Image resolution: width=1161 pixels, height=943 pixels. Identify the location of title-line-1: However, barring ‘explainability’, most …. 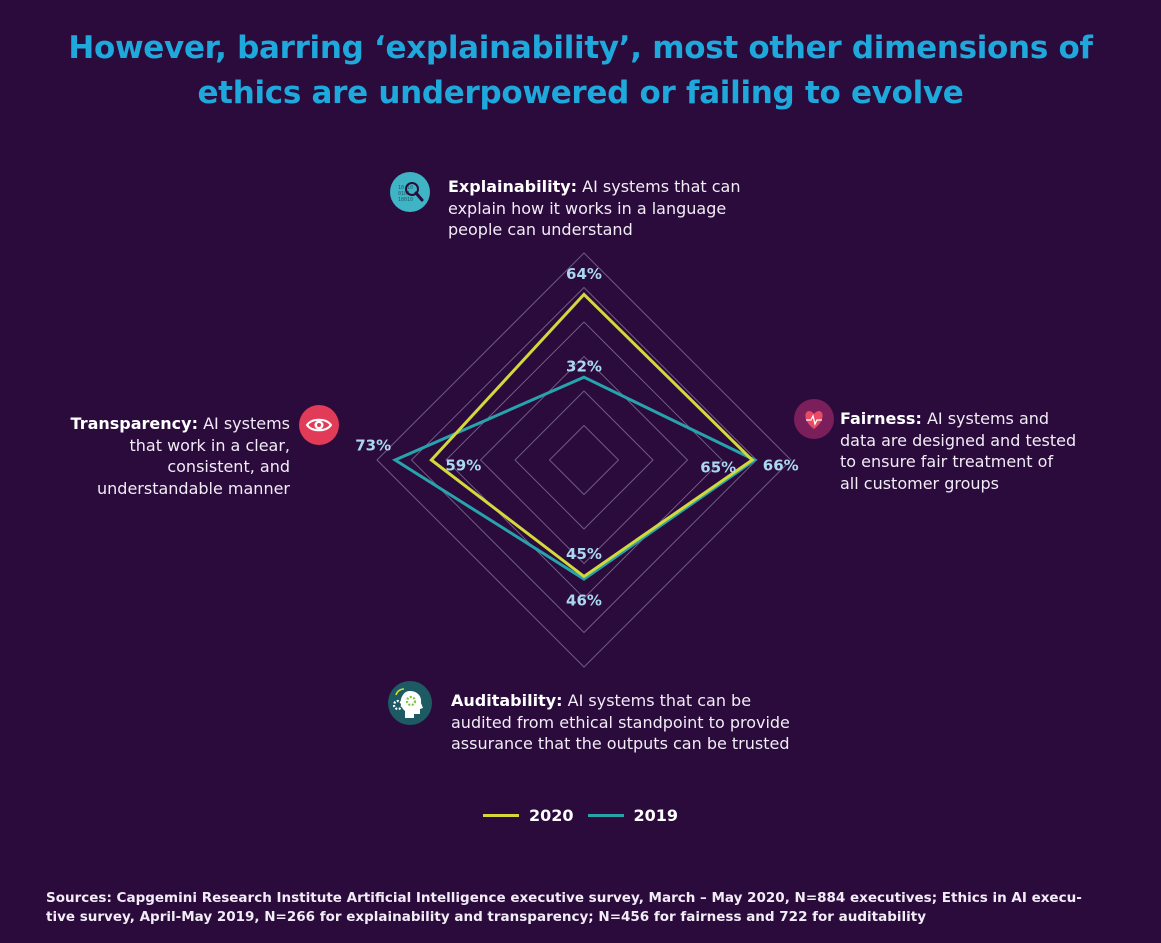
(580, 48).